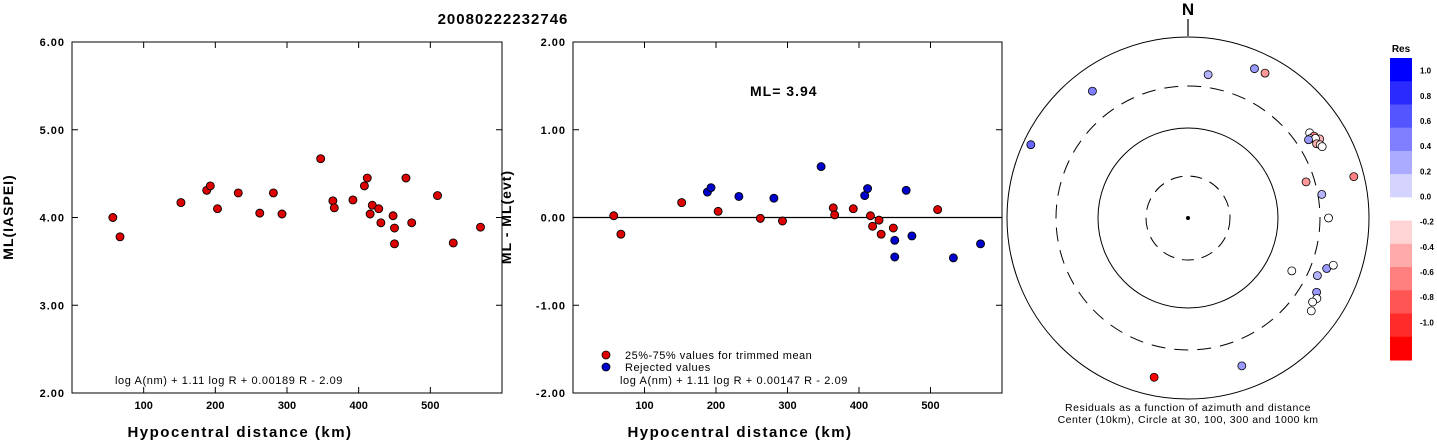 The image size is (1437, 441). Describe the element at coordinates (506, 217) in the screenshot. I see `y-axis-label: ML - ML(evt)` at that location.